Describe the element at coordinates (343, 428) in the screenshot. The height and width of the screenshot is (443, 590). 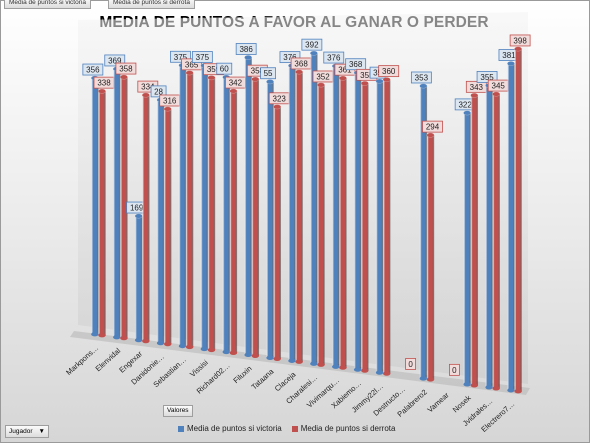
I see `legend-item-derrota: Media de puntos si derrota` at that location.